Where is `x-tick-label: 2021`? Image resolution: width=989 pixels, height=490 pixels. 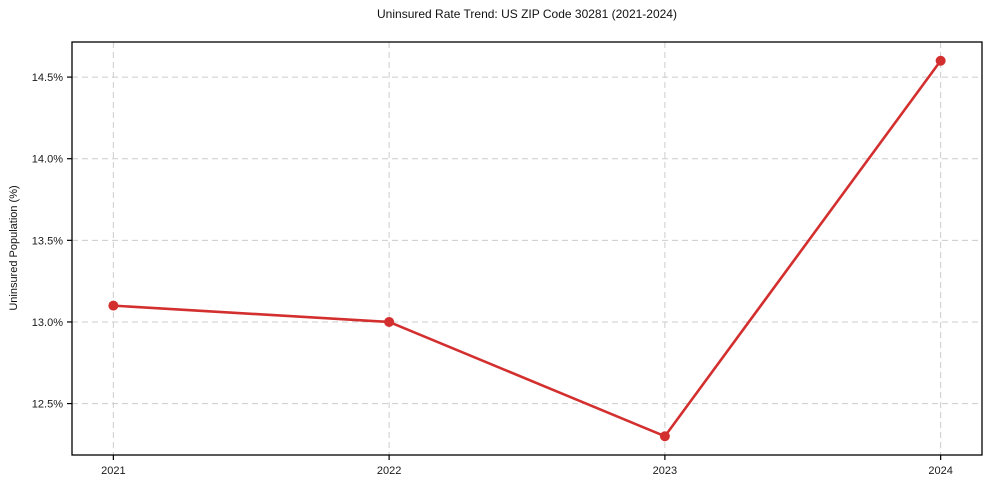
x-tick-label: 2021 is located at coordinates (113, 471).